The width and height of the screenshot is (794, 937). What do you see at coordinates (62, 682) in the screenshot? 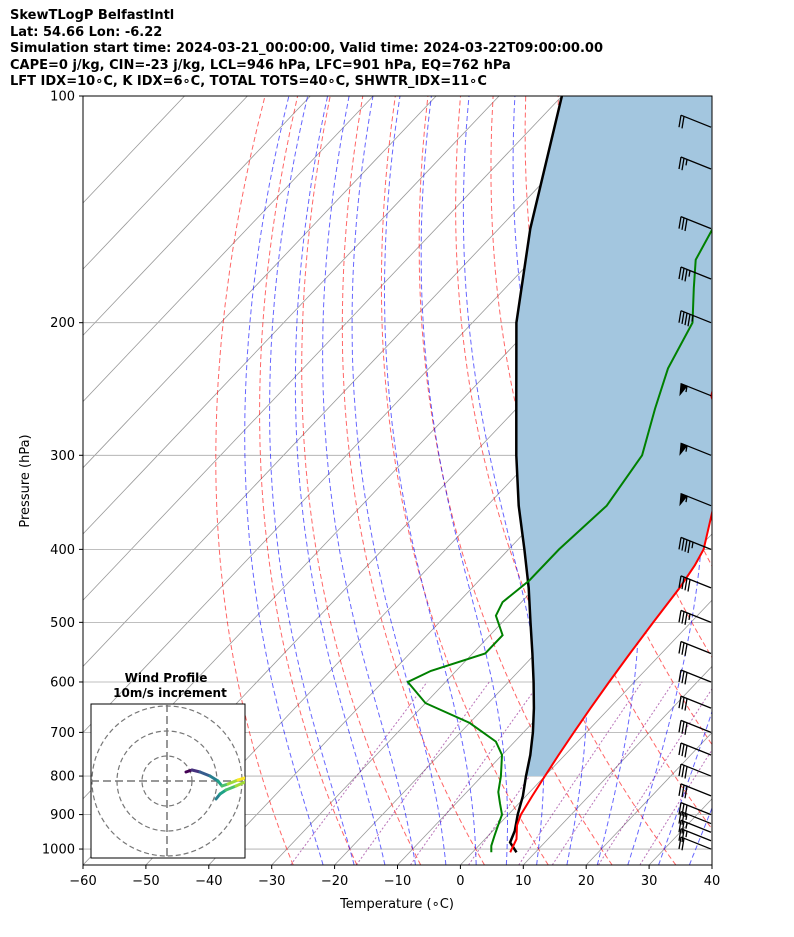
I see `y-tick-label: 600` at bounding box center [62, 682].